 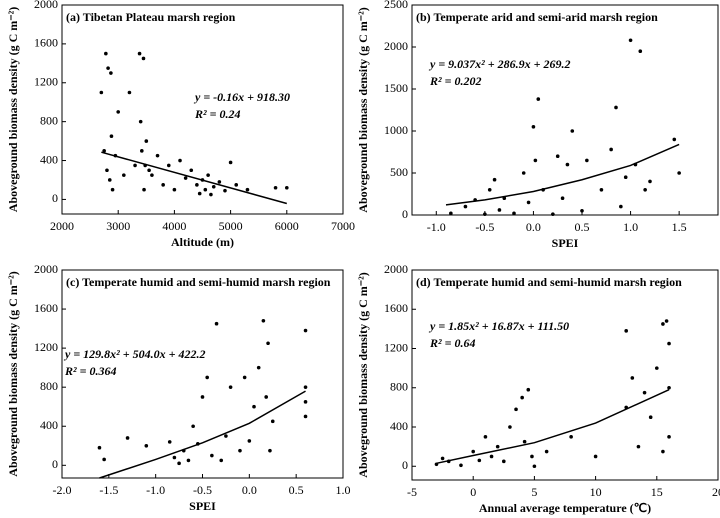 What do you see at coordinates (565, 243) in the screenshot?
I see `x-axis-label: SPEI` at bounding box center [565, 243].